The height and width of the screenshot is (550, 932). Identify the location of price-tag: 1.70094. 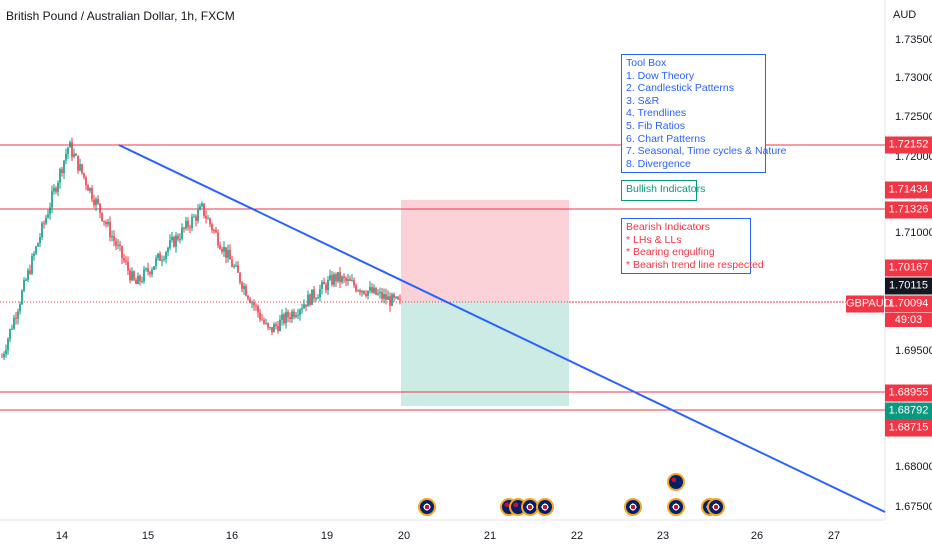
(908, 304).